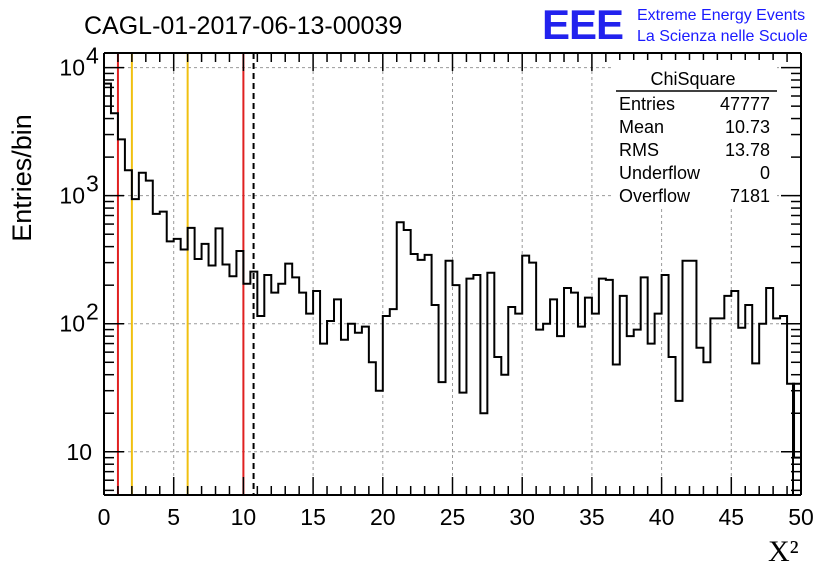  I want to click on stats-value: 0, so click(765, 173).